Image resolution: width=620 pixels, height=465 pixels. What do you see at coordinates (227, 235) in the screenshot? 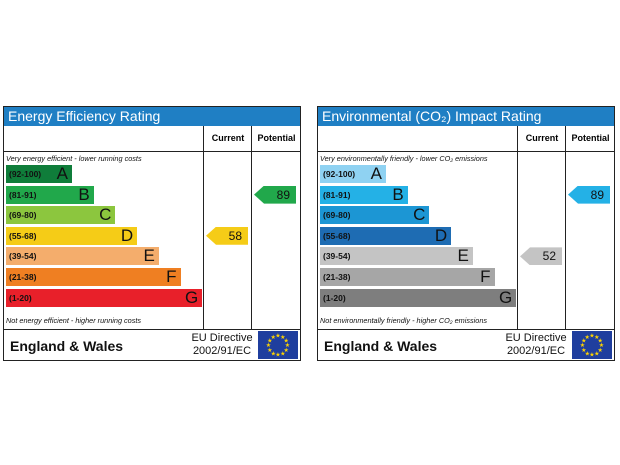
I see `current-rating-arrow: 58` at bounding box center [227, 235].